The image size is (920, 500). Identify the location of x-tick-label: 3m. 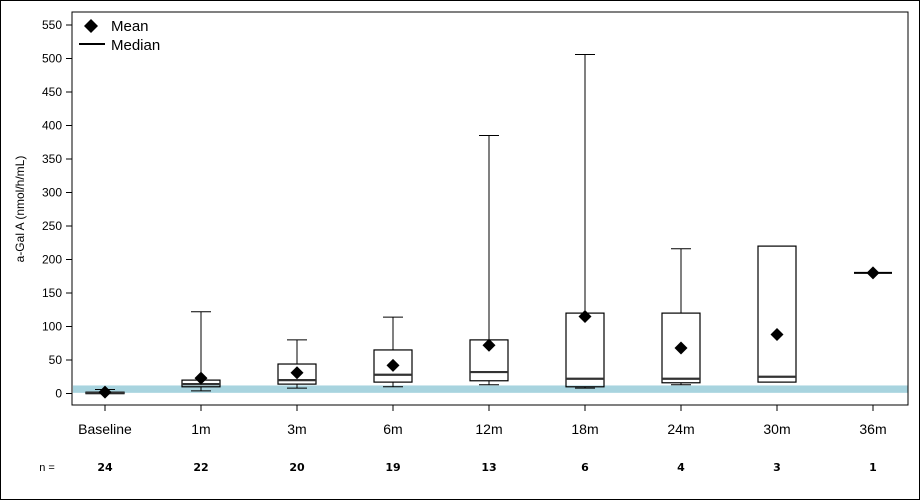
(296, 429).